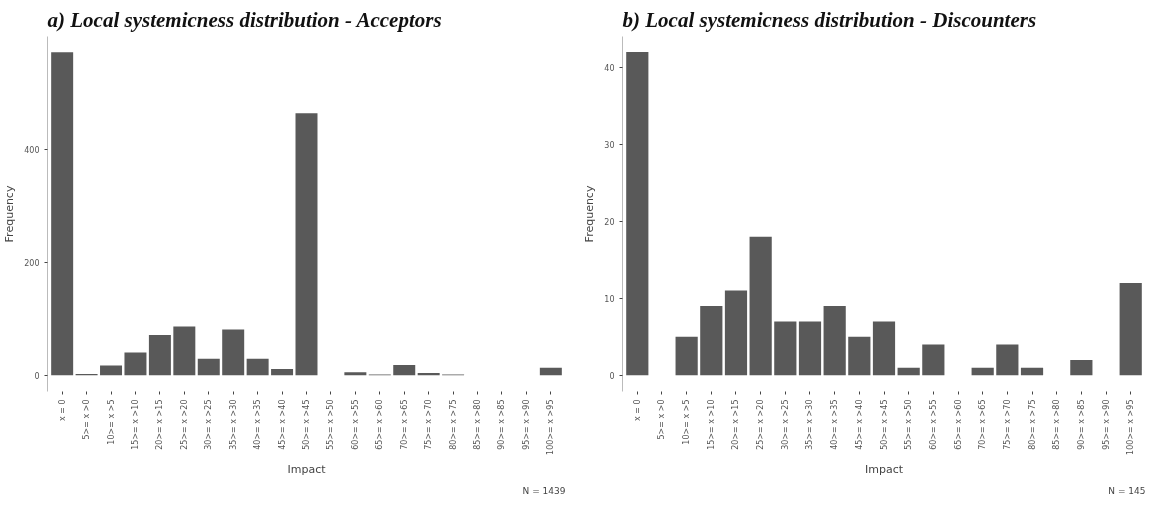  Describe the element at coordinates (32, 150) in the screenshot. I see `y-tick-label: 400` at that location.